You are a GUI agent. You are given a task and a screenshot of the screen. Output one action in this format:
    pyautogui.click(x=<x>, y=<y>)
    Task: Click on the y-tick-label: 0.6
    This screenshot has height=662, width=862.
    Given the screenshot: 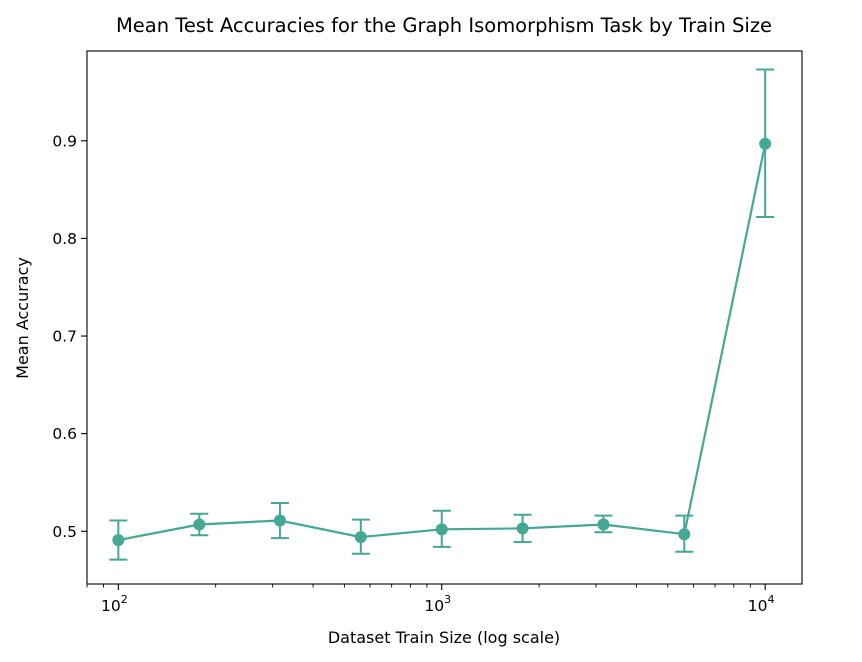 What is the action you would take?
    pyautogui.click(x=64, y=434)
    